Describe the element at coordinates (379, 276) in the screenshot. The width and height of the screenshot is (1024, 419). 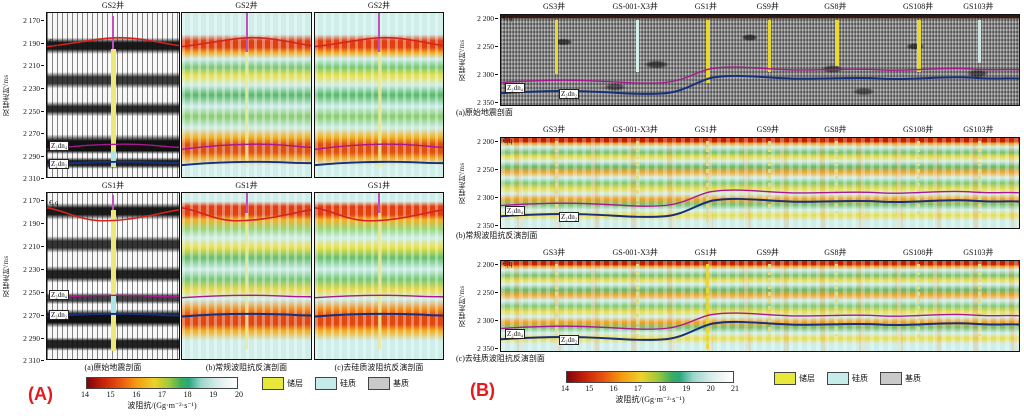
I see `impedance-plot-gs1-desilicified` at that location.